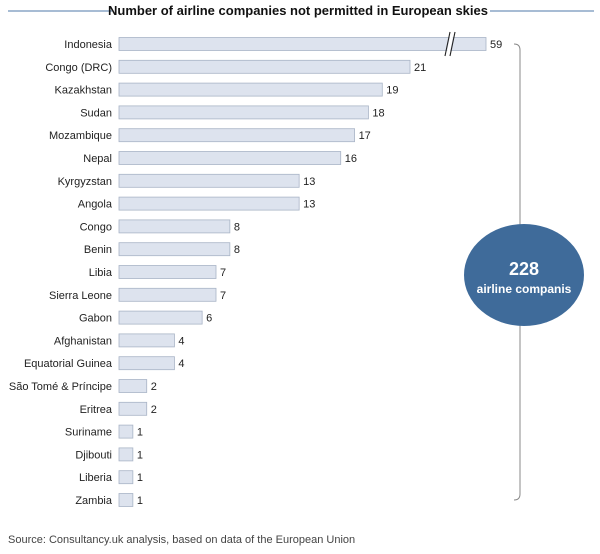  I want to click on bar-mozambique, so click(236, 135).